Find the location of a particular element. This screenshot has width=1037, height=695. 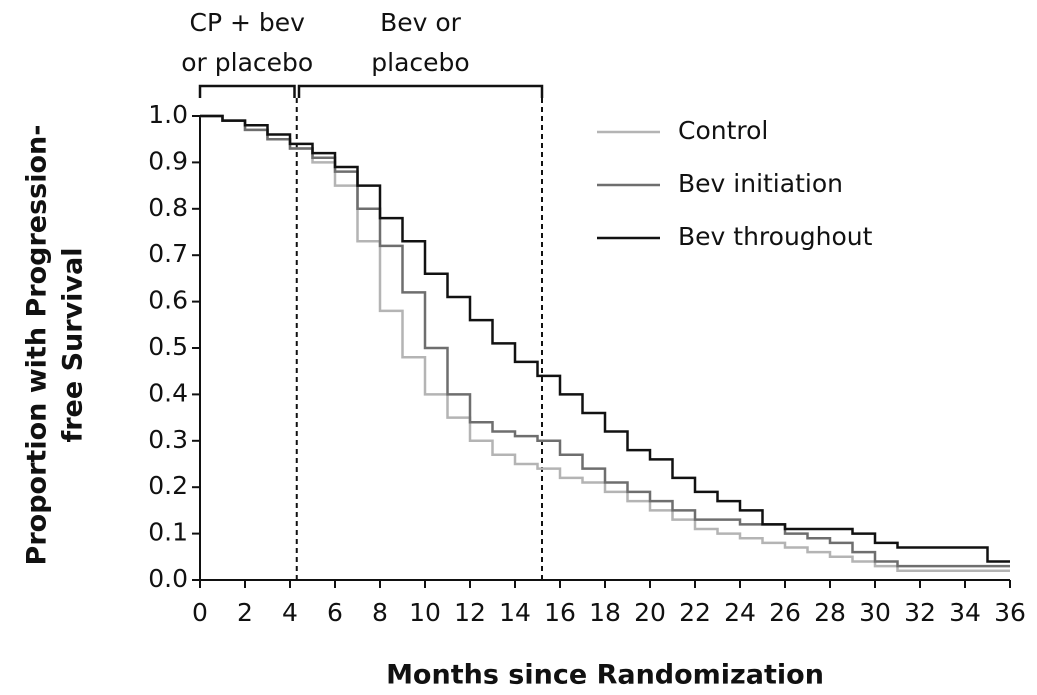

legend-label: Control is located at coordinates (723, 130).